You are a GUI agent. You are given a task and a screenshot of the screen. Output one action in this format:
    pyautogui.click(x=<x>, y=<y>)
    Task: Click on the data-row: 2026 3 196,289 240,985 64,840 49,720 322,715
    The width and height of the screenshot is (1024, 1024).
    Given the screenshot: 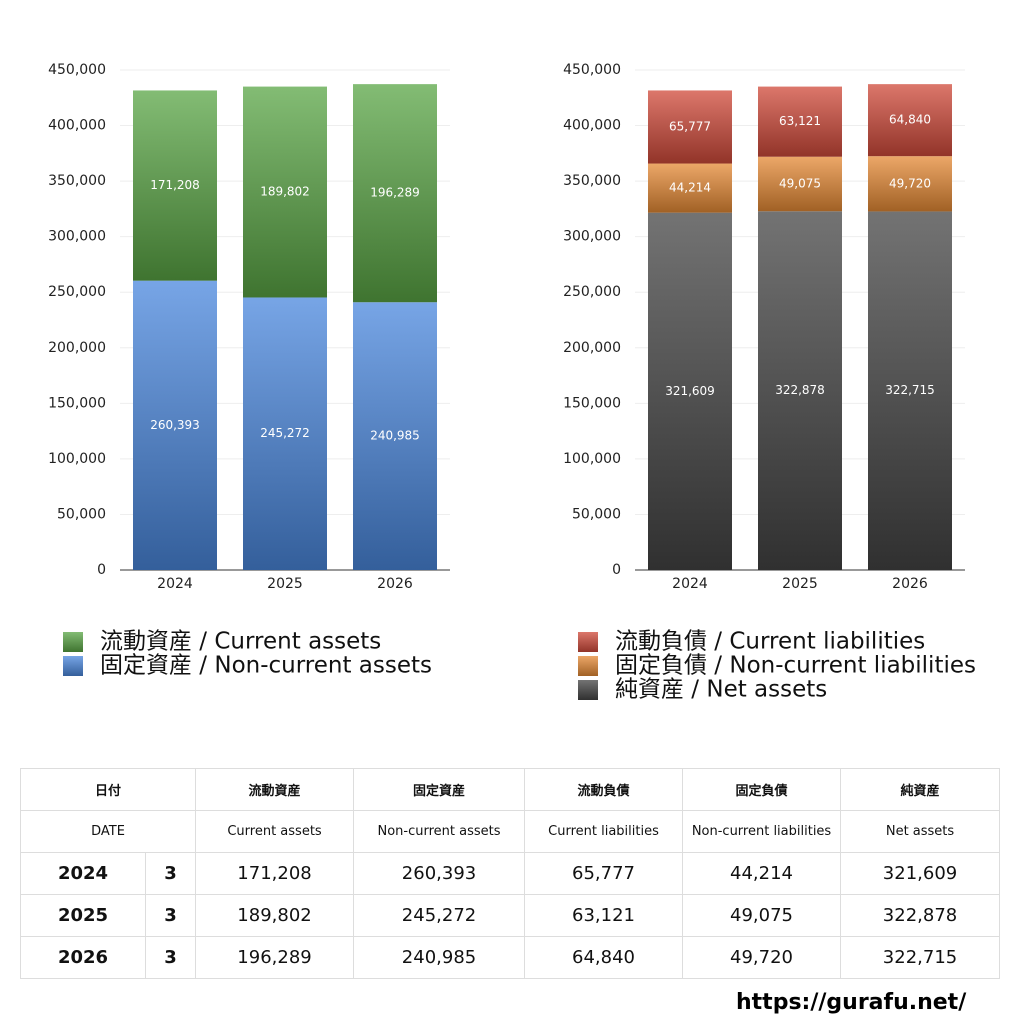 What is the action you would take?
    pyautogui.click(x=510, y=957)
    